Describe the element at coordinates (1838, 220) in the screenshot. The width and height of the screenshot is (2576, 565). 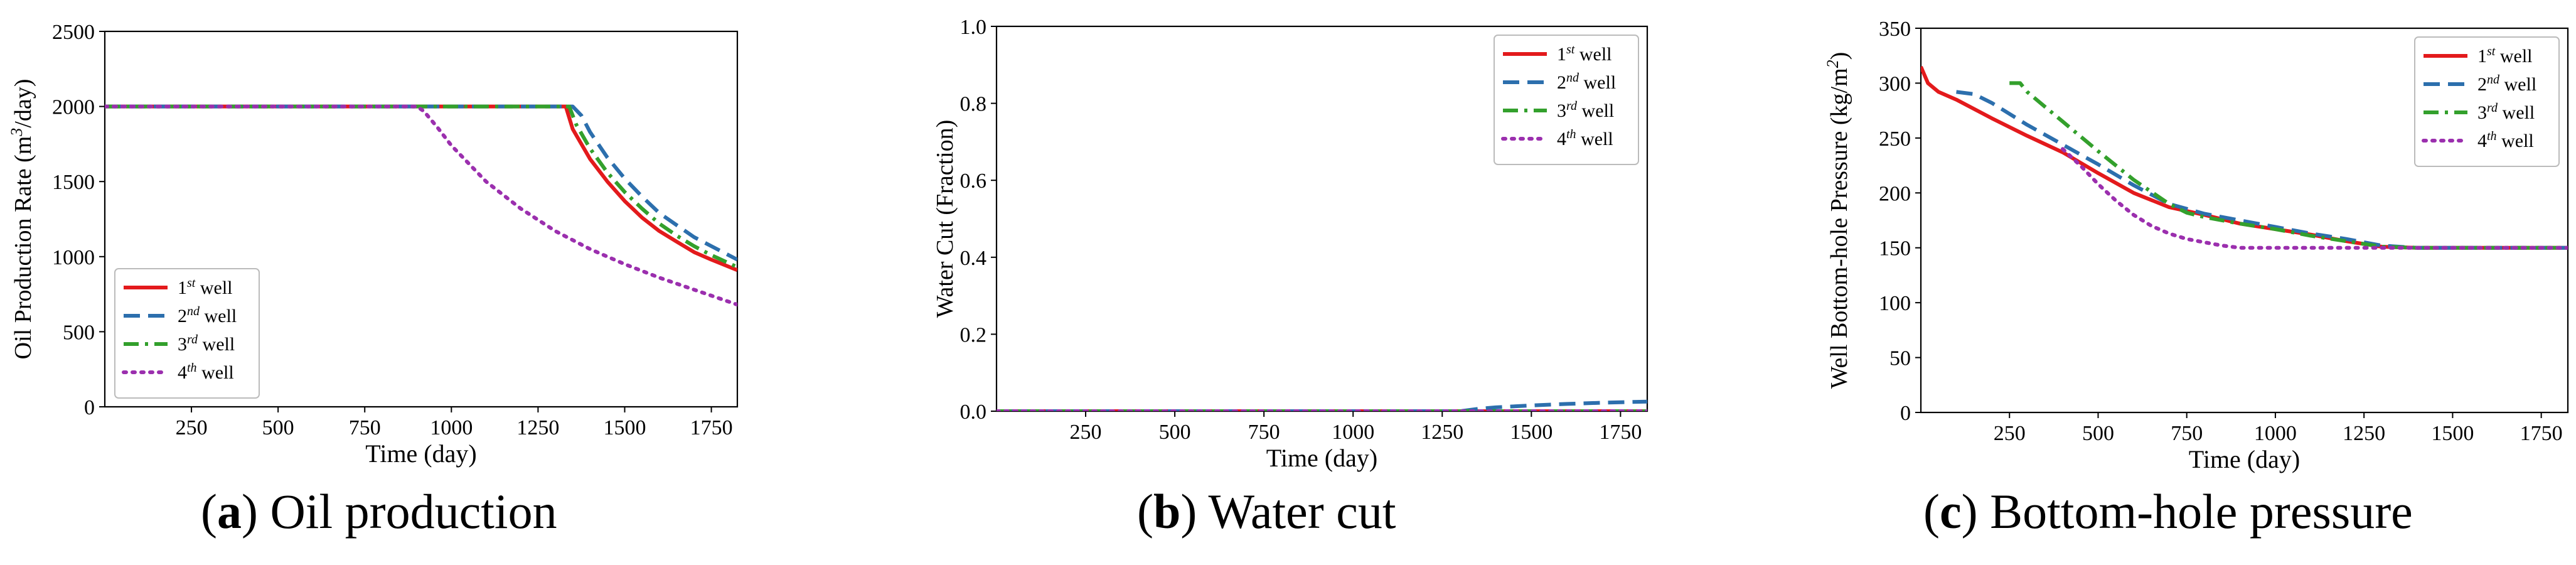
I see `bhp-y-axis-label: Well Bottom-hole Pressure (kg/m2)` at that location.